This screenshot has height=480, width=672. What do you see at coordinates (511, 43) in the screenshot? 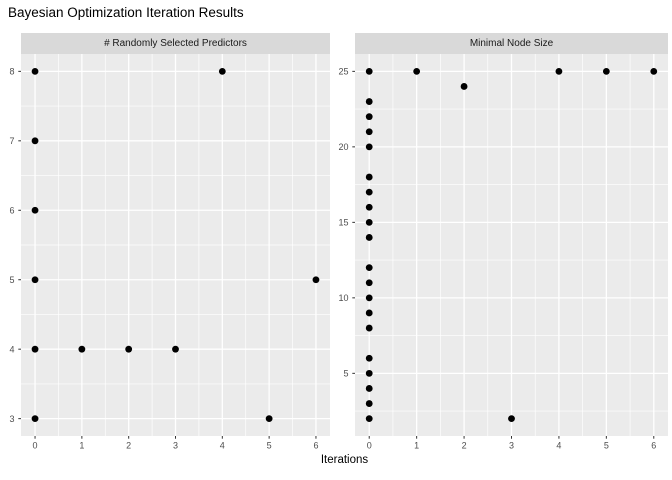
I see `facet-strip-node-size: Minimal Node Size` at bounding box center [511, 43].